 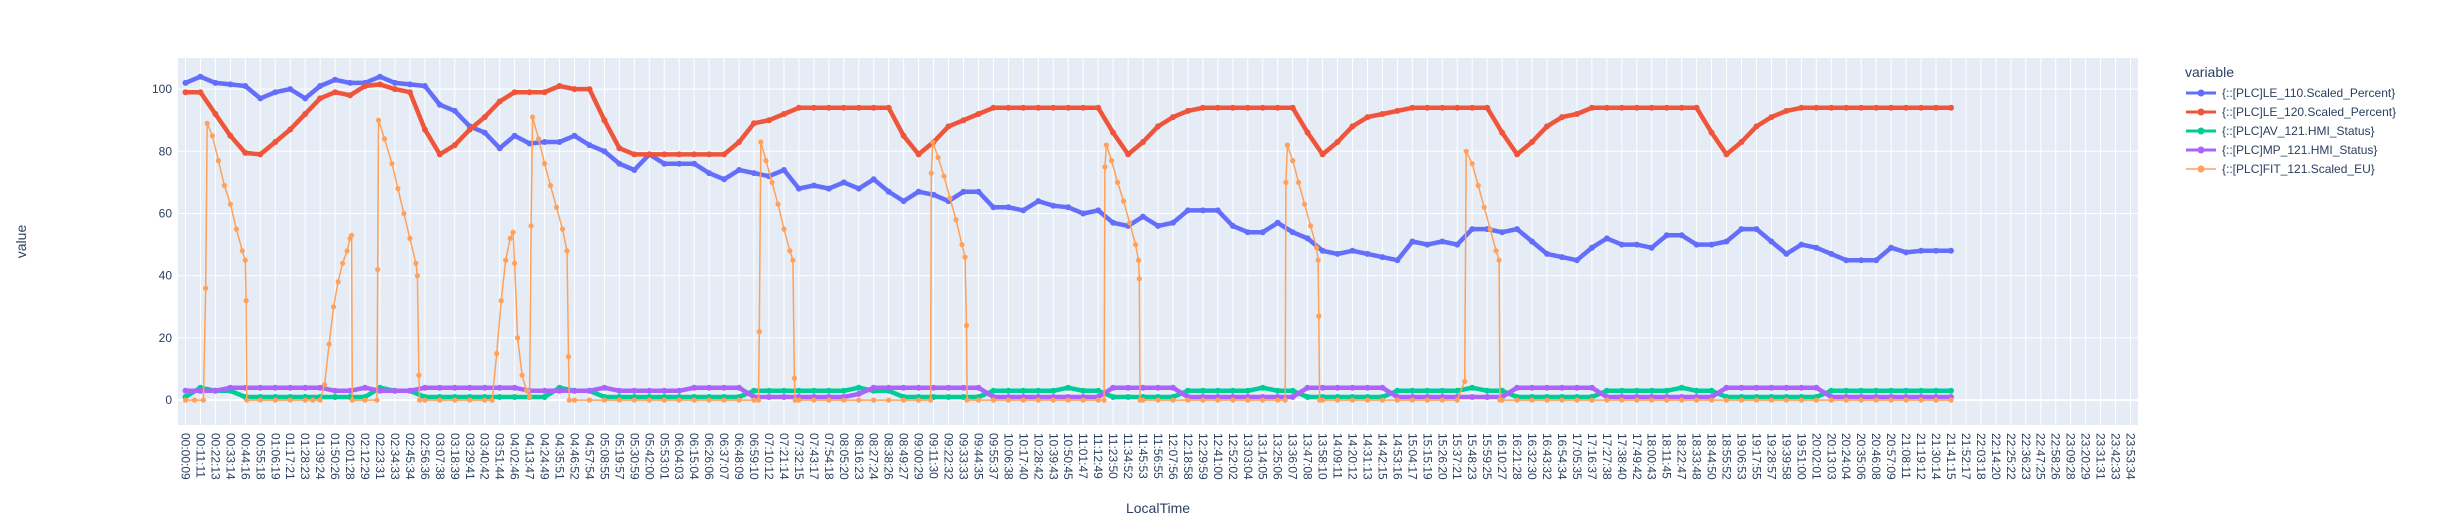 I want to click on x-tick-label: 16:21:28, so click(x=1517, y=456).